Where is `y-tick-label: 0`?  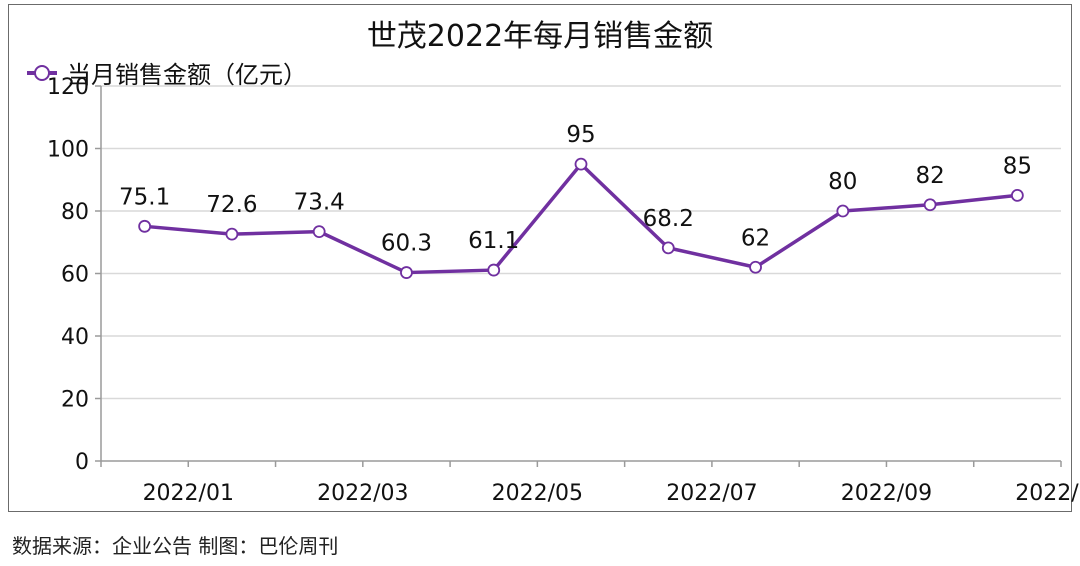 y-tick-label: 0 is located at coordinates (82, 462).